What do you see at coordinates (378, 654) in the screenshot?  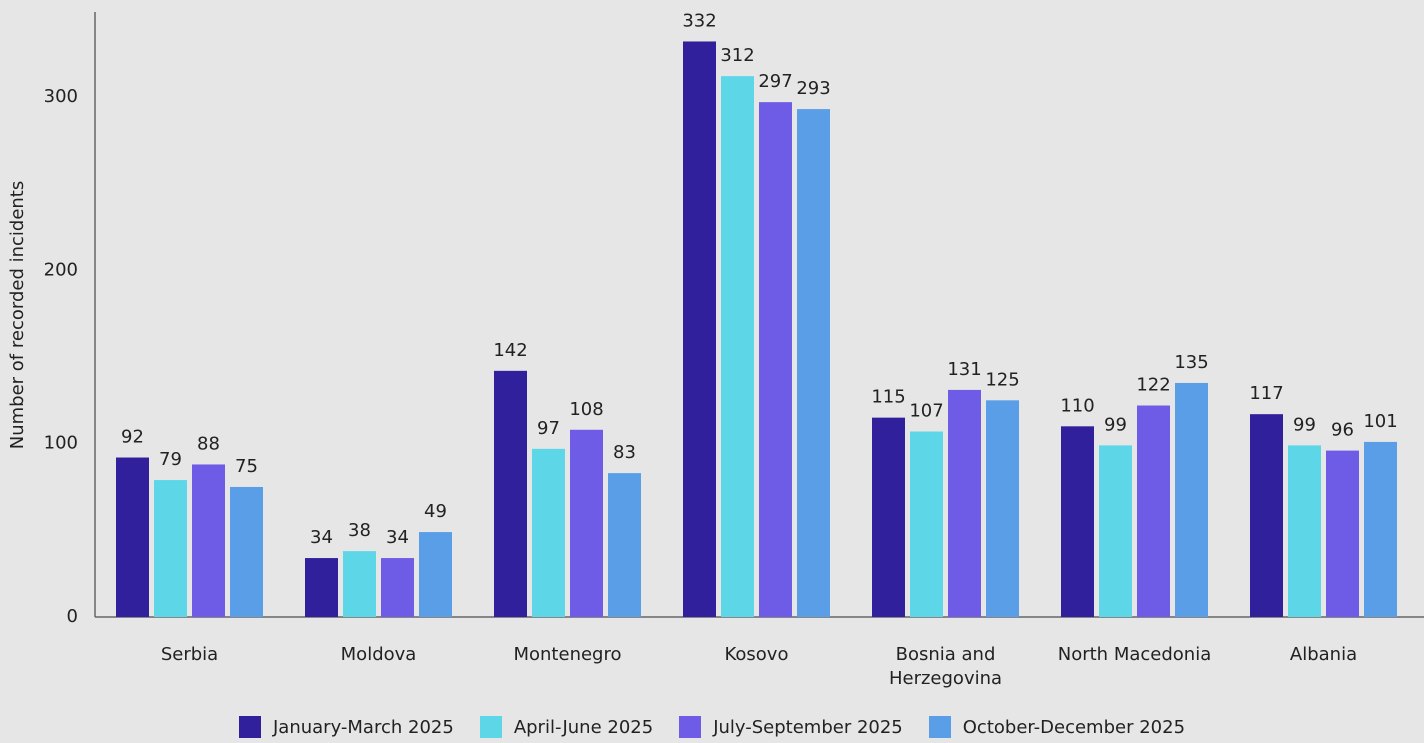 I see `x-tick-label: Moldova` at bounding box center [378, 654].